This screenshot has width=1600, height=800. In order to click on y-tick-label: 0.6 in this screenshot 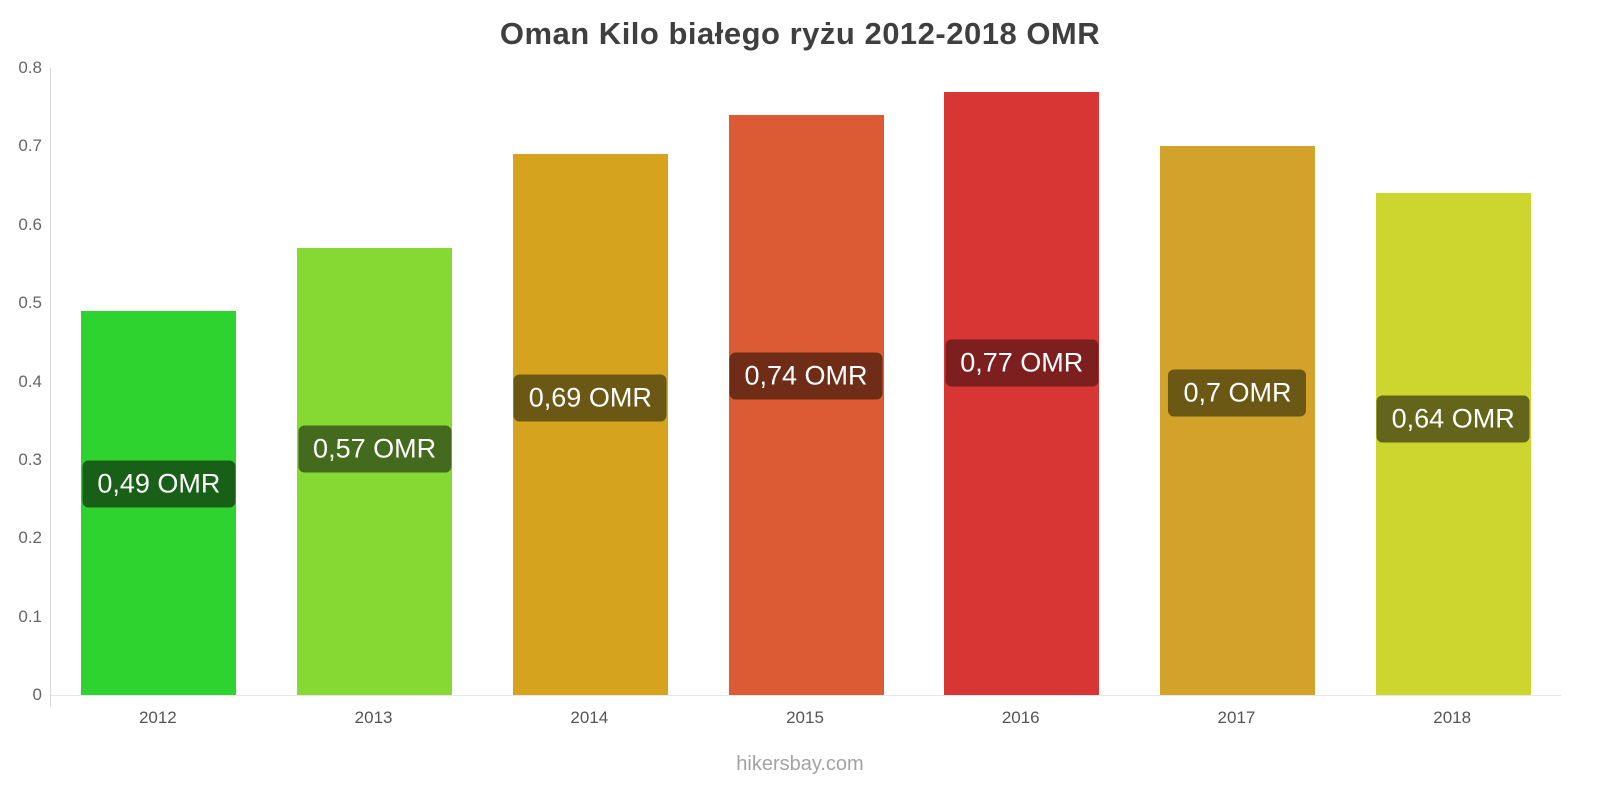, I will do `click(30, 224)`.